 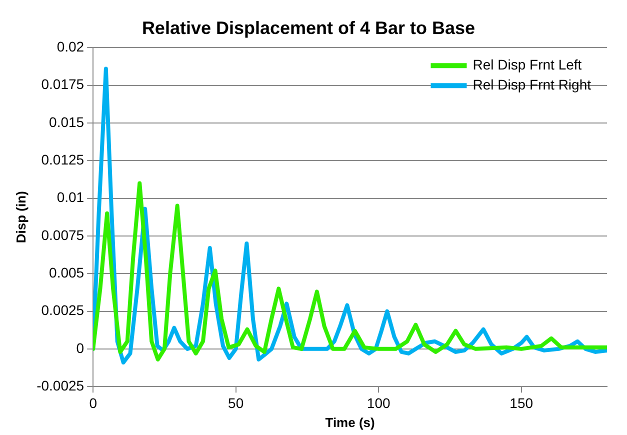 I want to click on legend-label: Rel Disp Frnt Left, so click(x=527, y=64).